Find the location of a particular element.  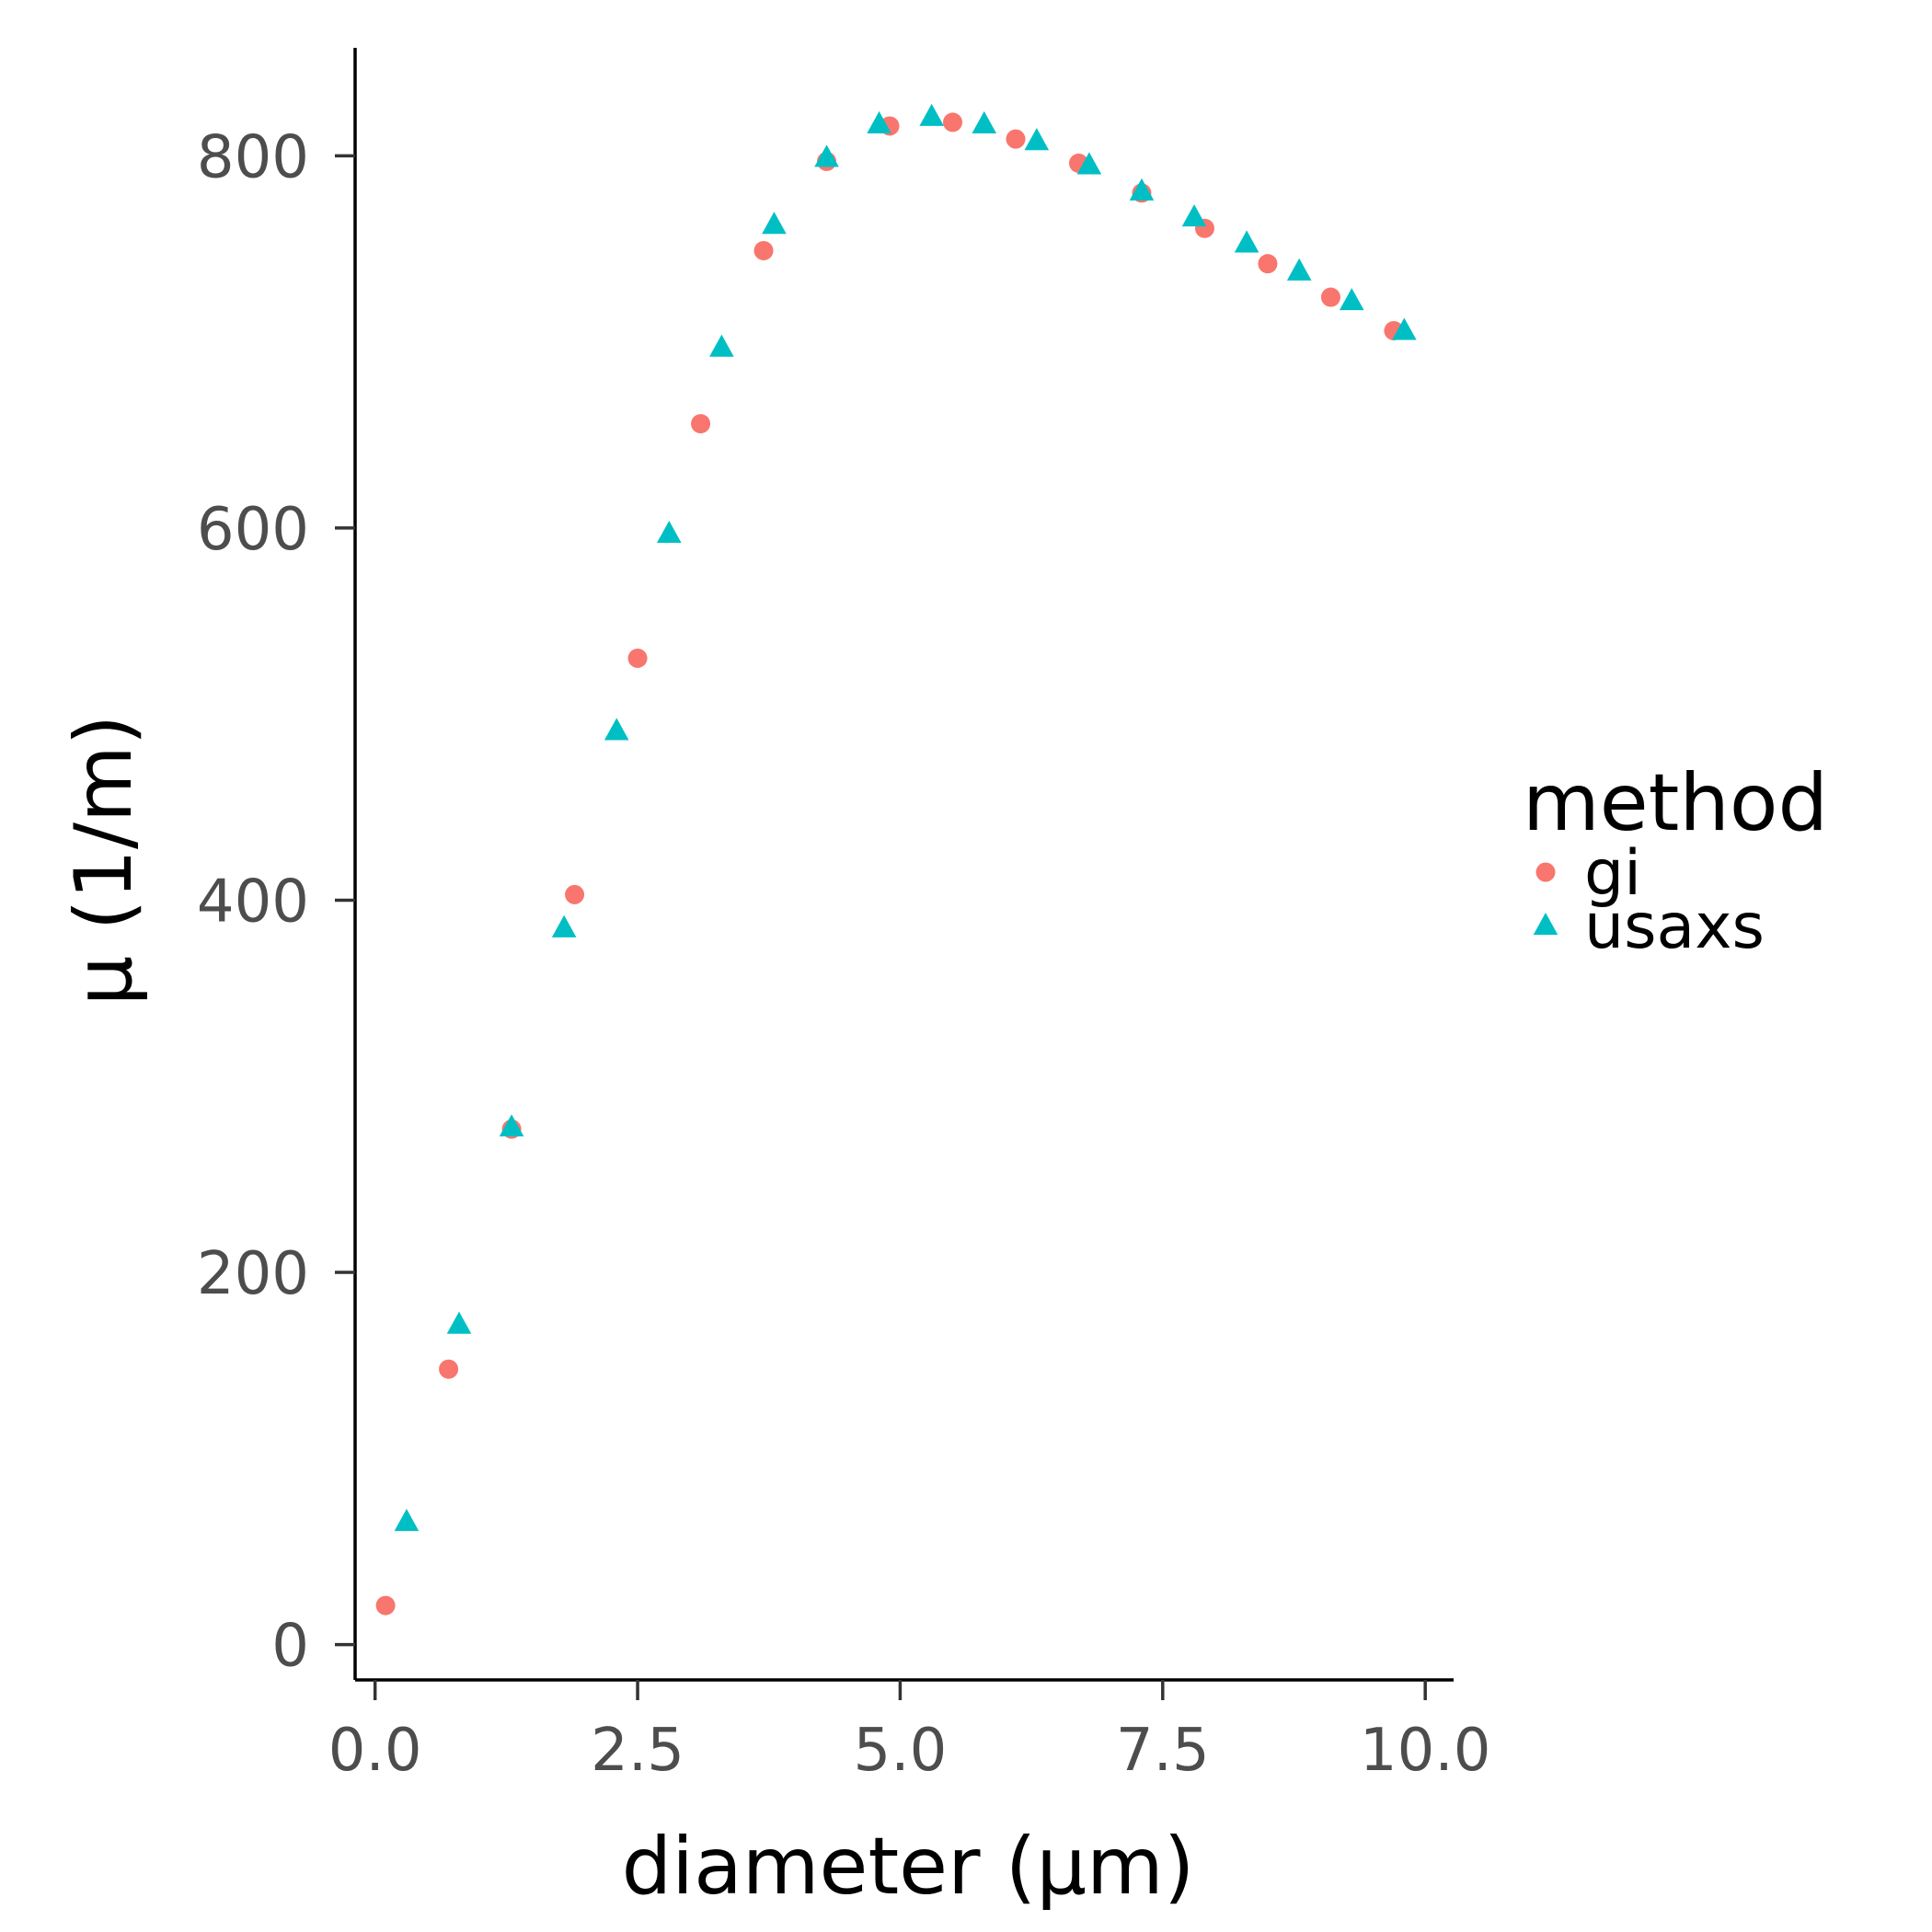

y-tick-label: 200 is located at coordinates (253, 1274).